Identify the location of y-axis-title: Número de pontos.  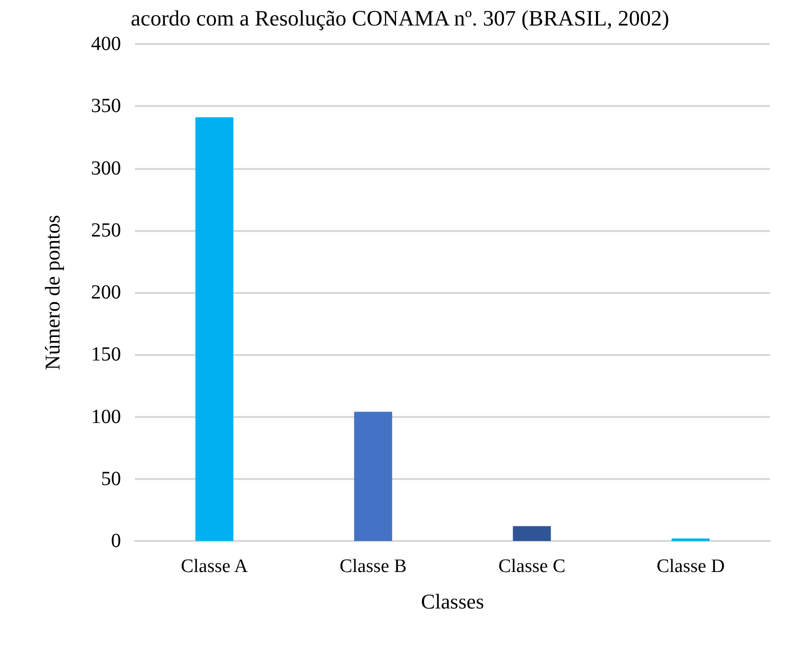
(52, 292).